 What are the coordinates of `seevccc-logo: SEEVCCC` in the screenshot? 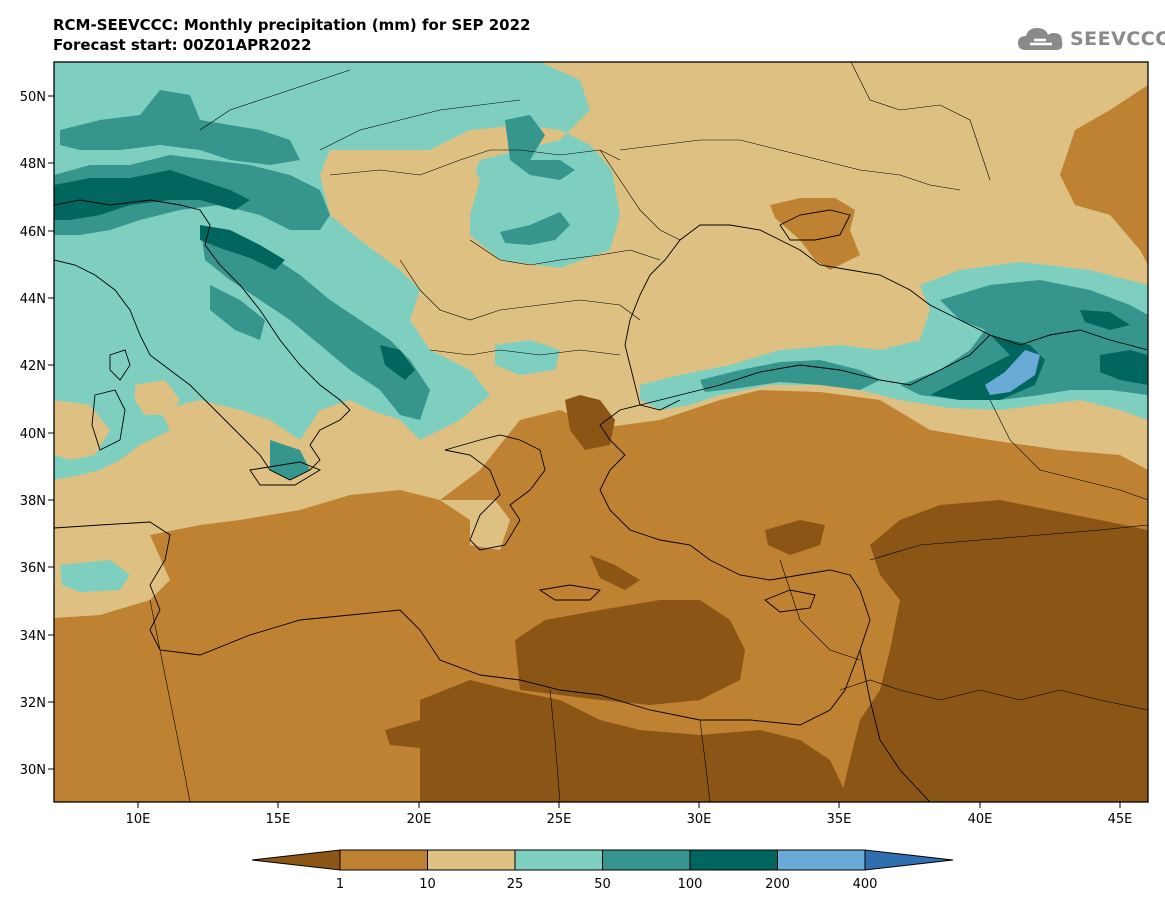 It's located at (1090, 39).